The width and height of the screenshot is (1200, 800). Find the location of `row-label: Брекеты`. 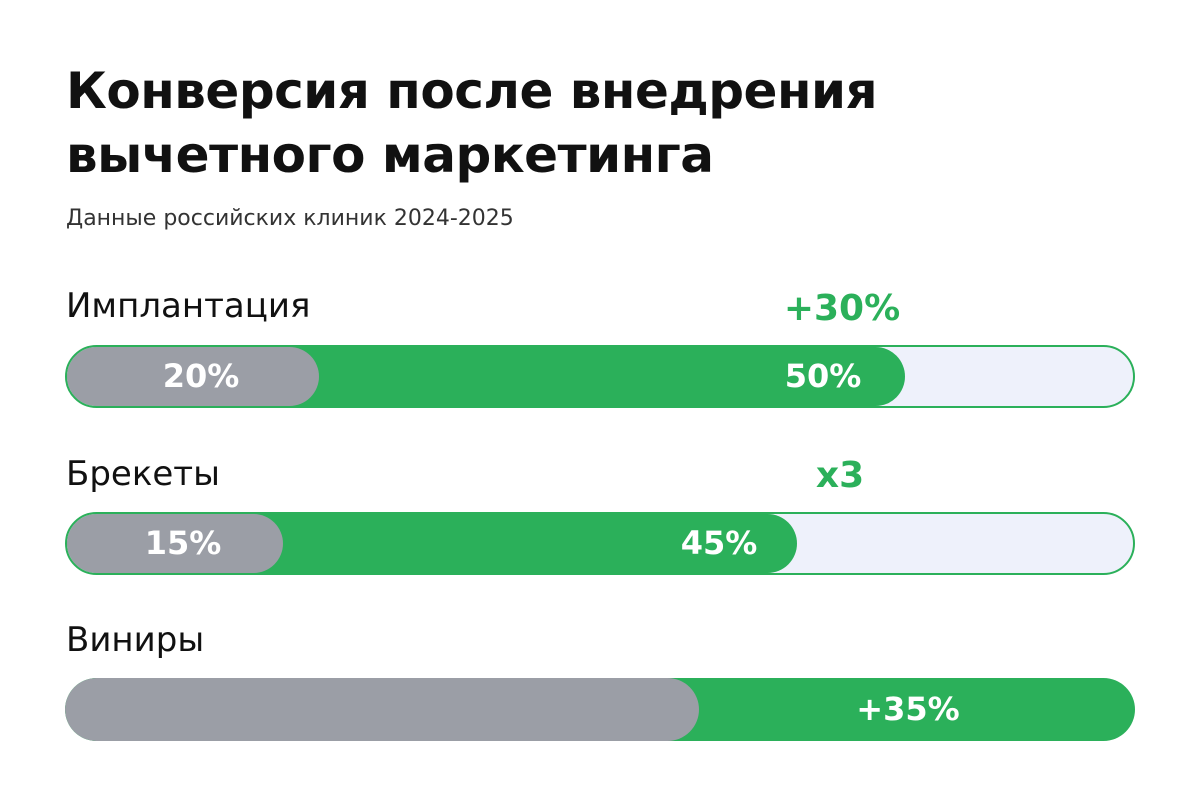

row-label: Брекеты is located at coordinates (143, 474).